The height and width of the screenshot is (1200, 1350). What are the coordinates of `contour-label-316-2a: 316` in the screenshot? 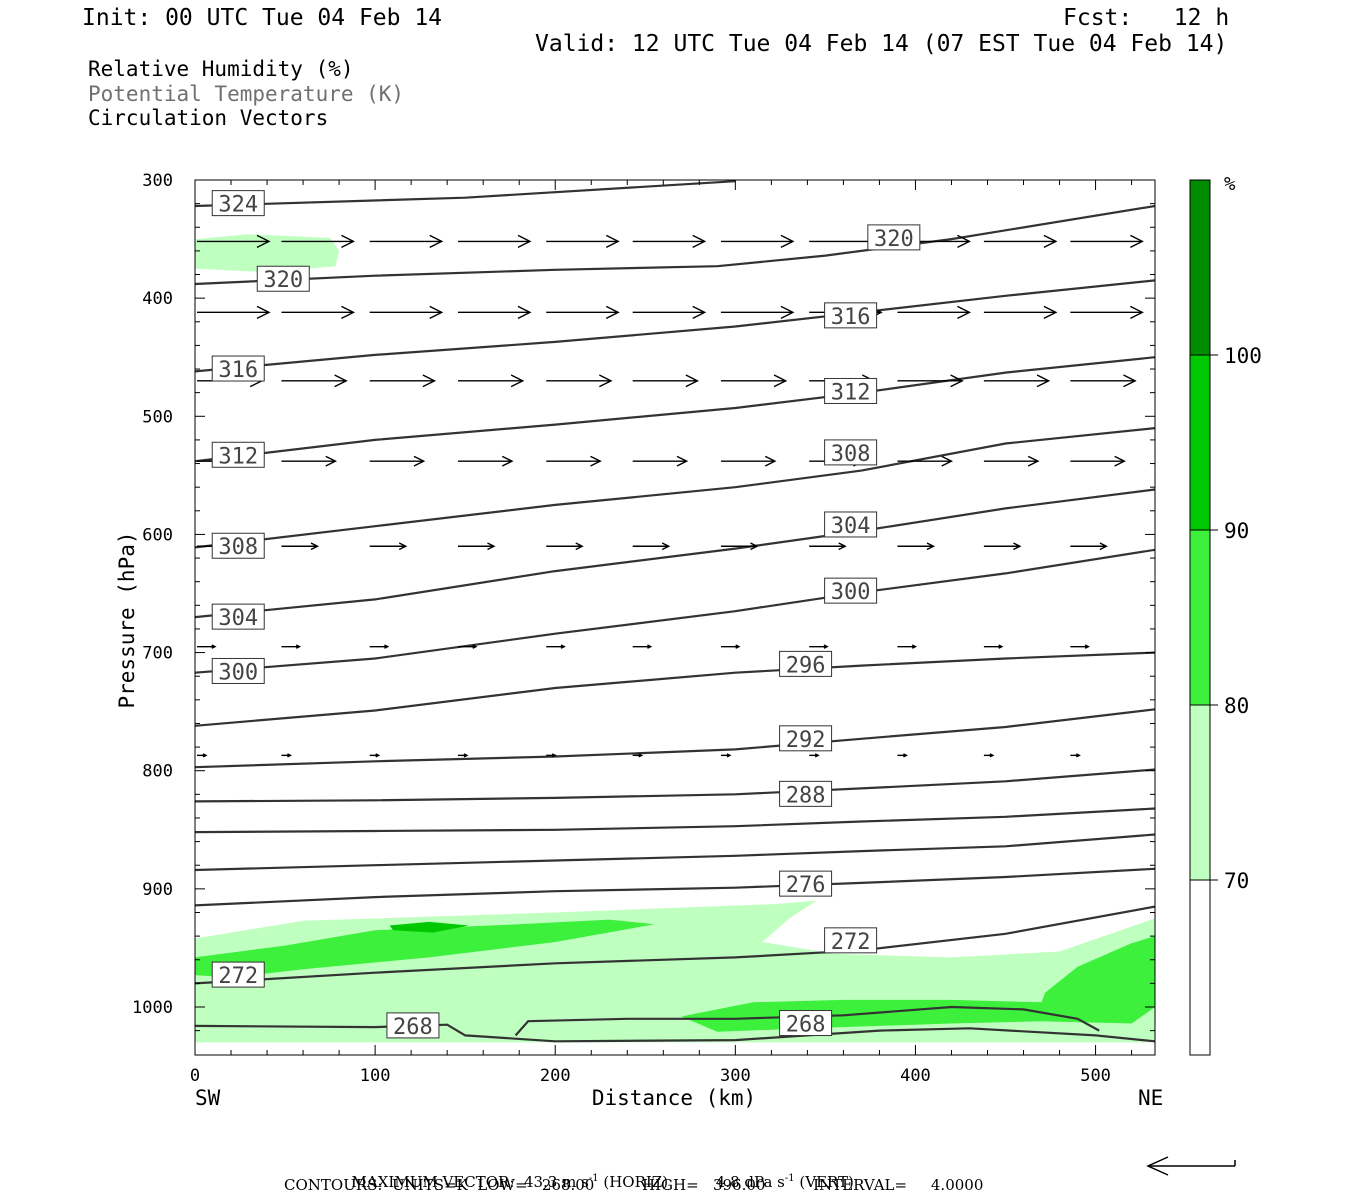 It's located at (238, 369).